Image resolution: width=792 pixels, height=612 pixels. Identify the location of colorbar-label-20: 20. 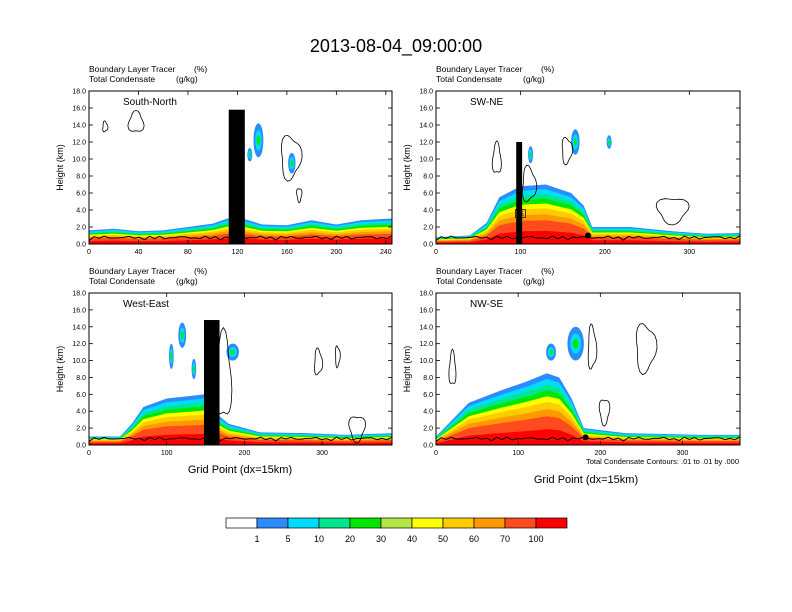
(350, 539).